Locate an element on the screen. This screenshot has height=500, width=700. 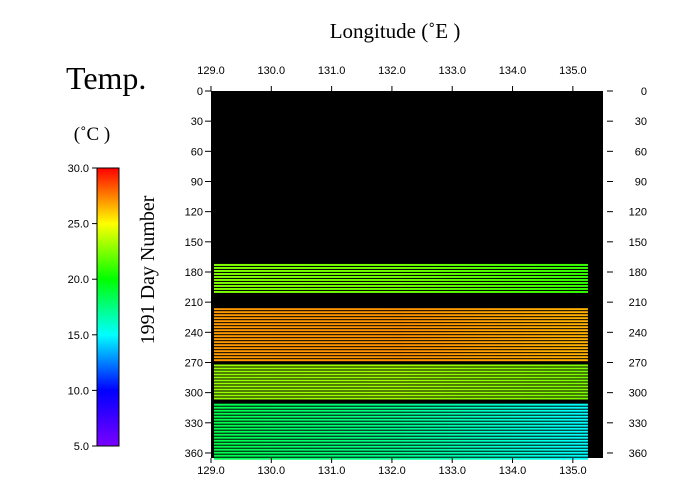
x-tick-label-top: 131.0 is located at coordinates (332, 71).